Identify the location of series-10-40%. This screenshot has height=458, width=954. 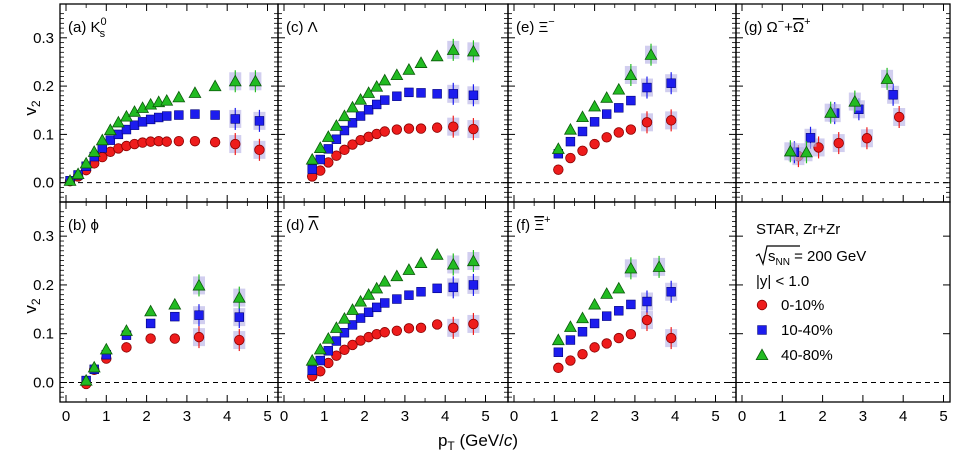
(393, 128).